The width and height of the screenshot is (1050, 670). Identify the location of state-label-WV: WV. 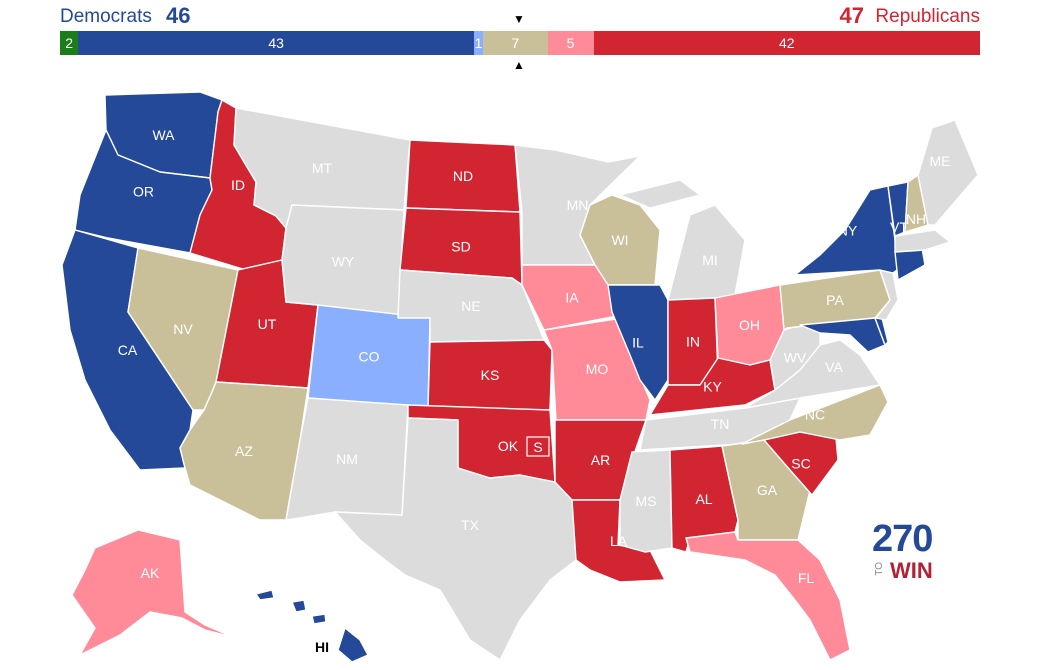
(795, 358).